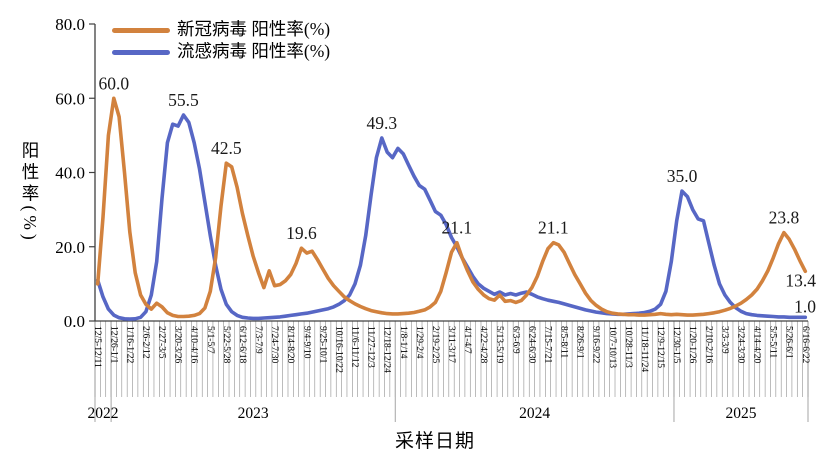 This screenshot has height=459, width=823. I want to click on peak-annotation: 55.5, so click(183, 100).